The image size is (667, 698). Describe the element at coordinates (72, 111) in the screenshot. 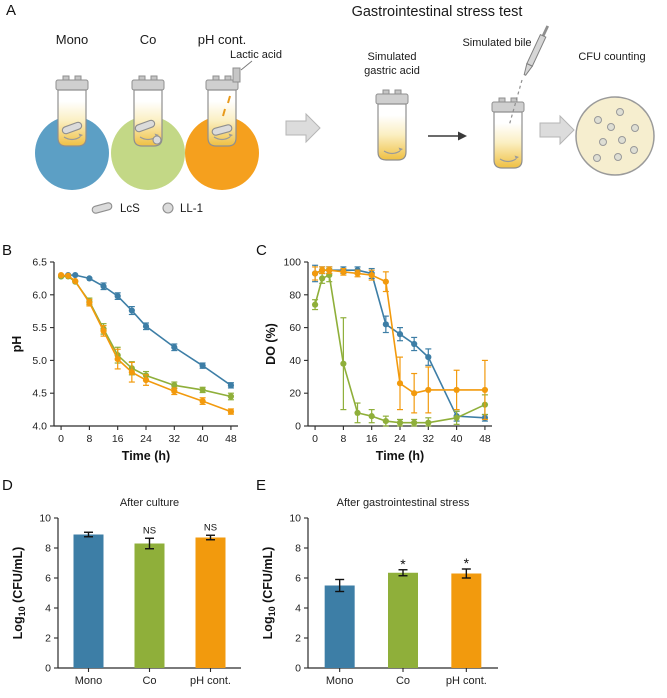

I see `bioreactor-mono-icon` at that location.